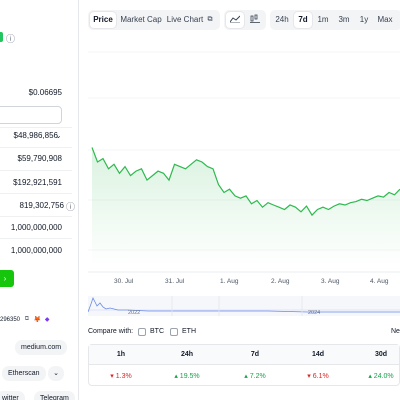 This screenshot has height=400, width=400. What do you see at coordinates (54, 395) in the screenshot?
I see `telegram-link: Telegram` at bounding box center [54, 395].